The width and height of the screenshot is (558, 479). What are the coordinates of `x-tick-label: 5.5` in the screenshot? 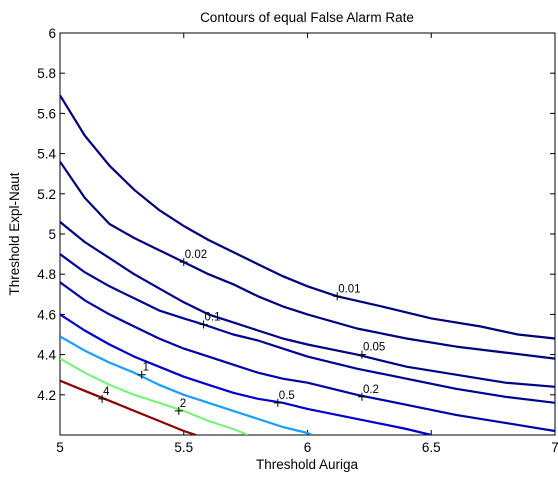 It's located at (183, 447).